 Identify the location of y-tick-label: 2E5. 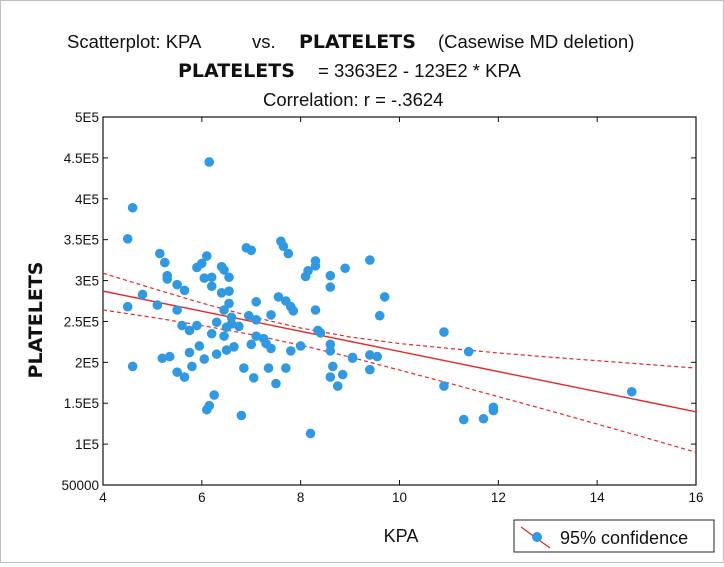
(87, 362).